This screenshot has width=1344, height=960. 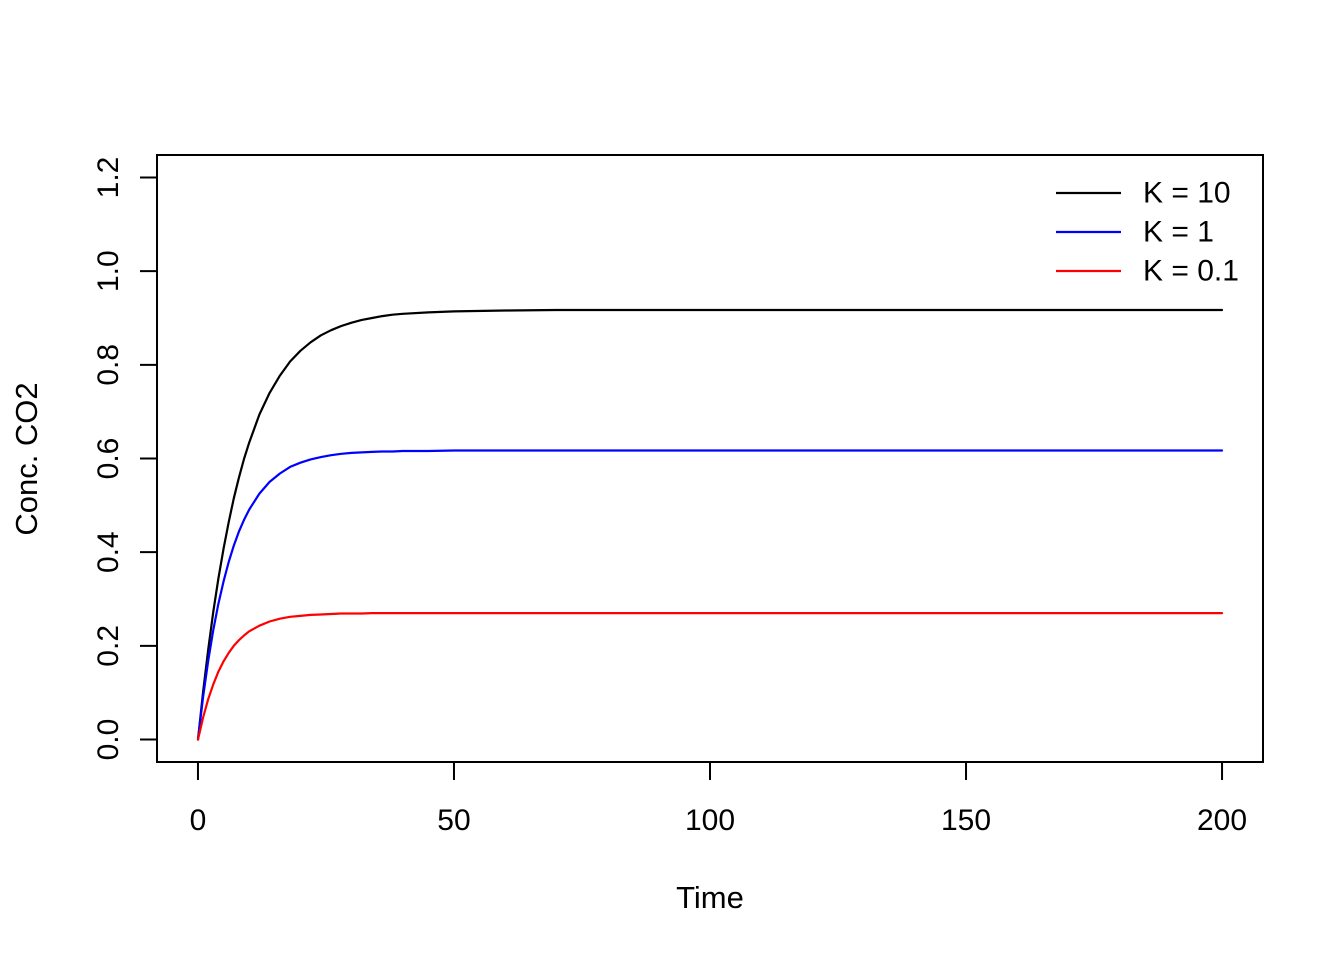 I want to click on legend-label-k-10: K = 10, so click(x=1187, y=193).